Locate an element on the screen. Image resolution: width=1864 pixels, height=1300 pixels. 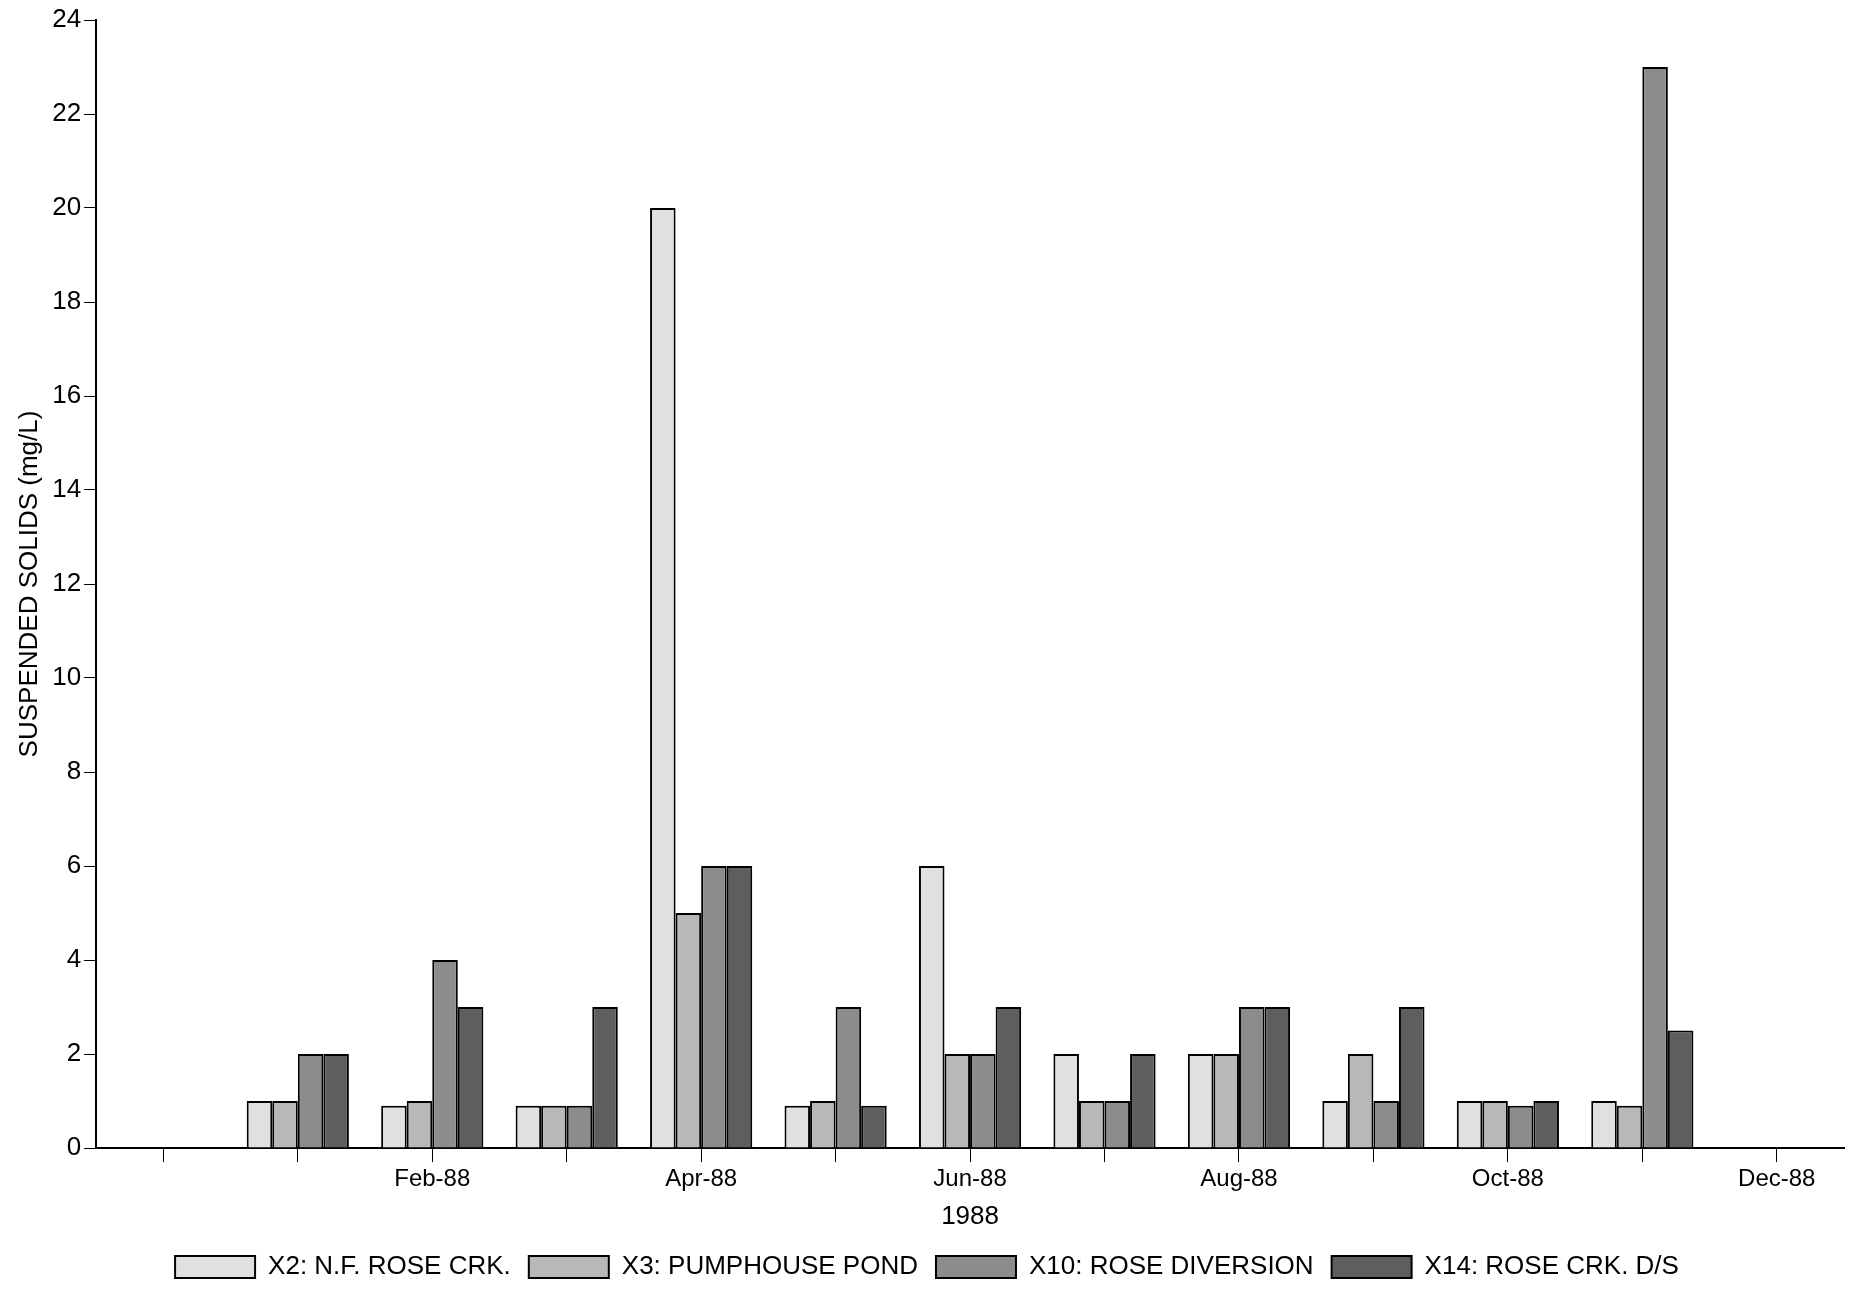
legend-label: X10: ROSE DIVERSION is located at coordinates (1171, 1265).